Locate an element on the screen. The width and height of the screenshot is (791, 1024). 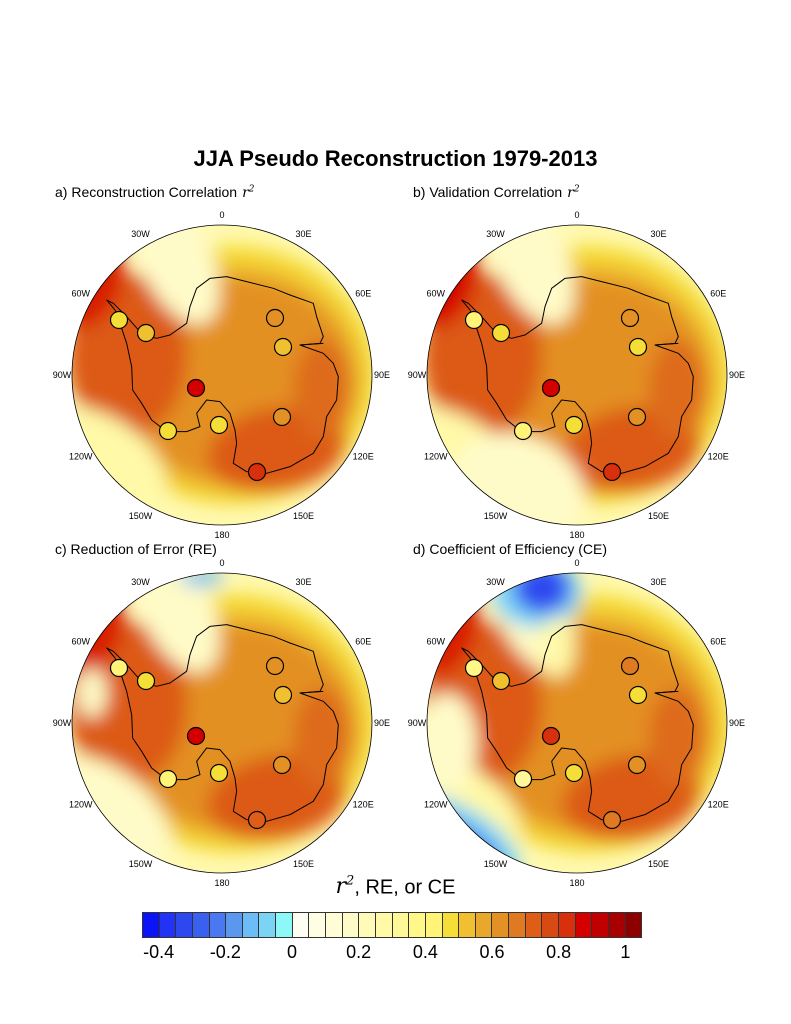
panel-title-text: d) Coefficient of Efficiency (CE) is located at coordinates (510, 549).